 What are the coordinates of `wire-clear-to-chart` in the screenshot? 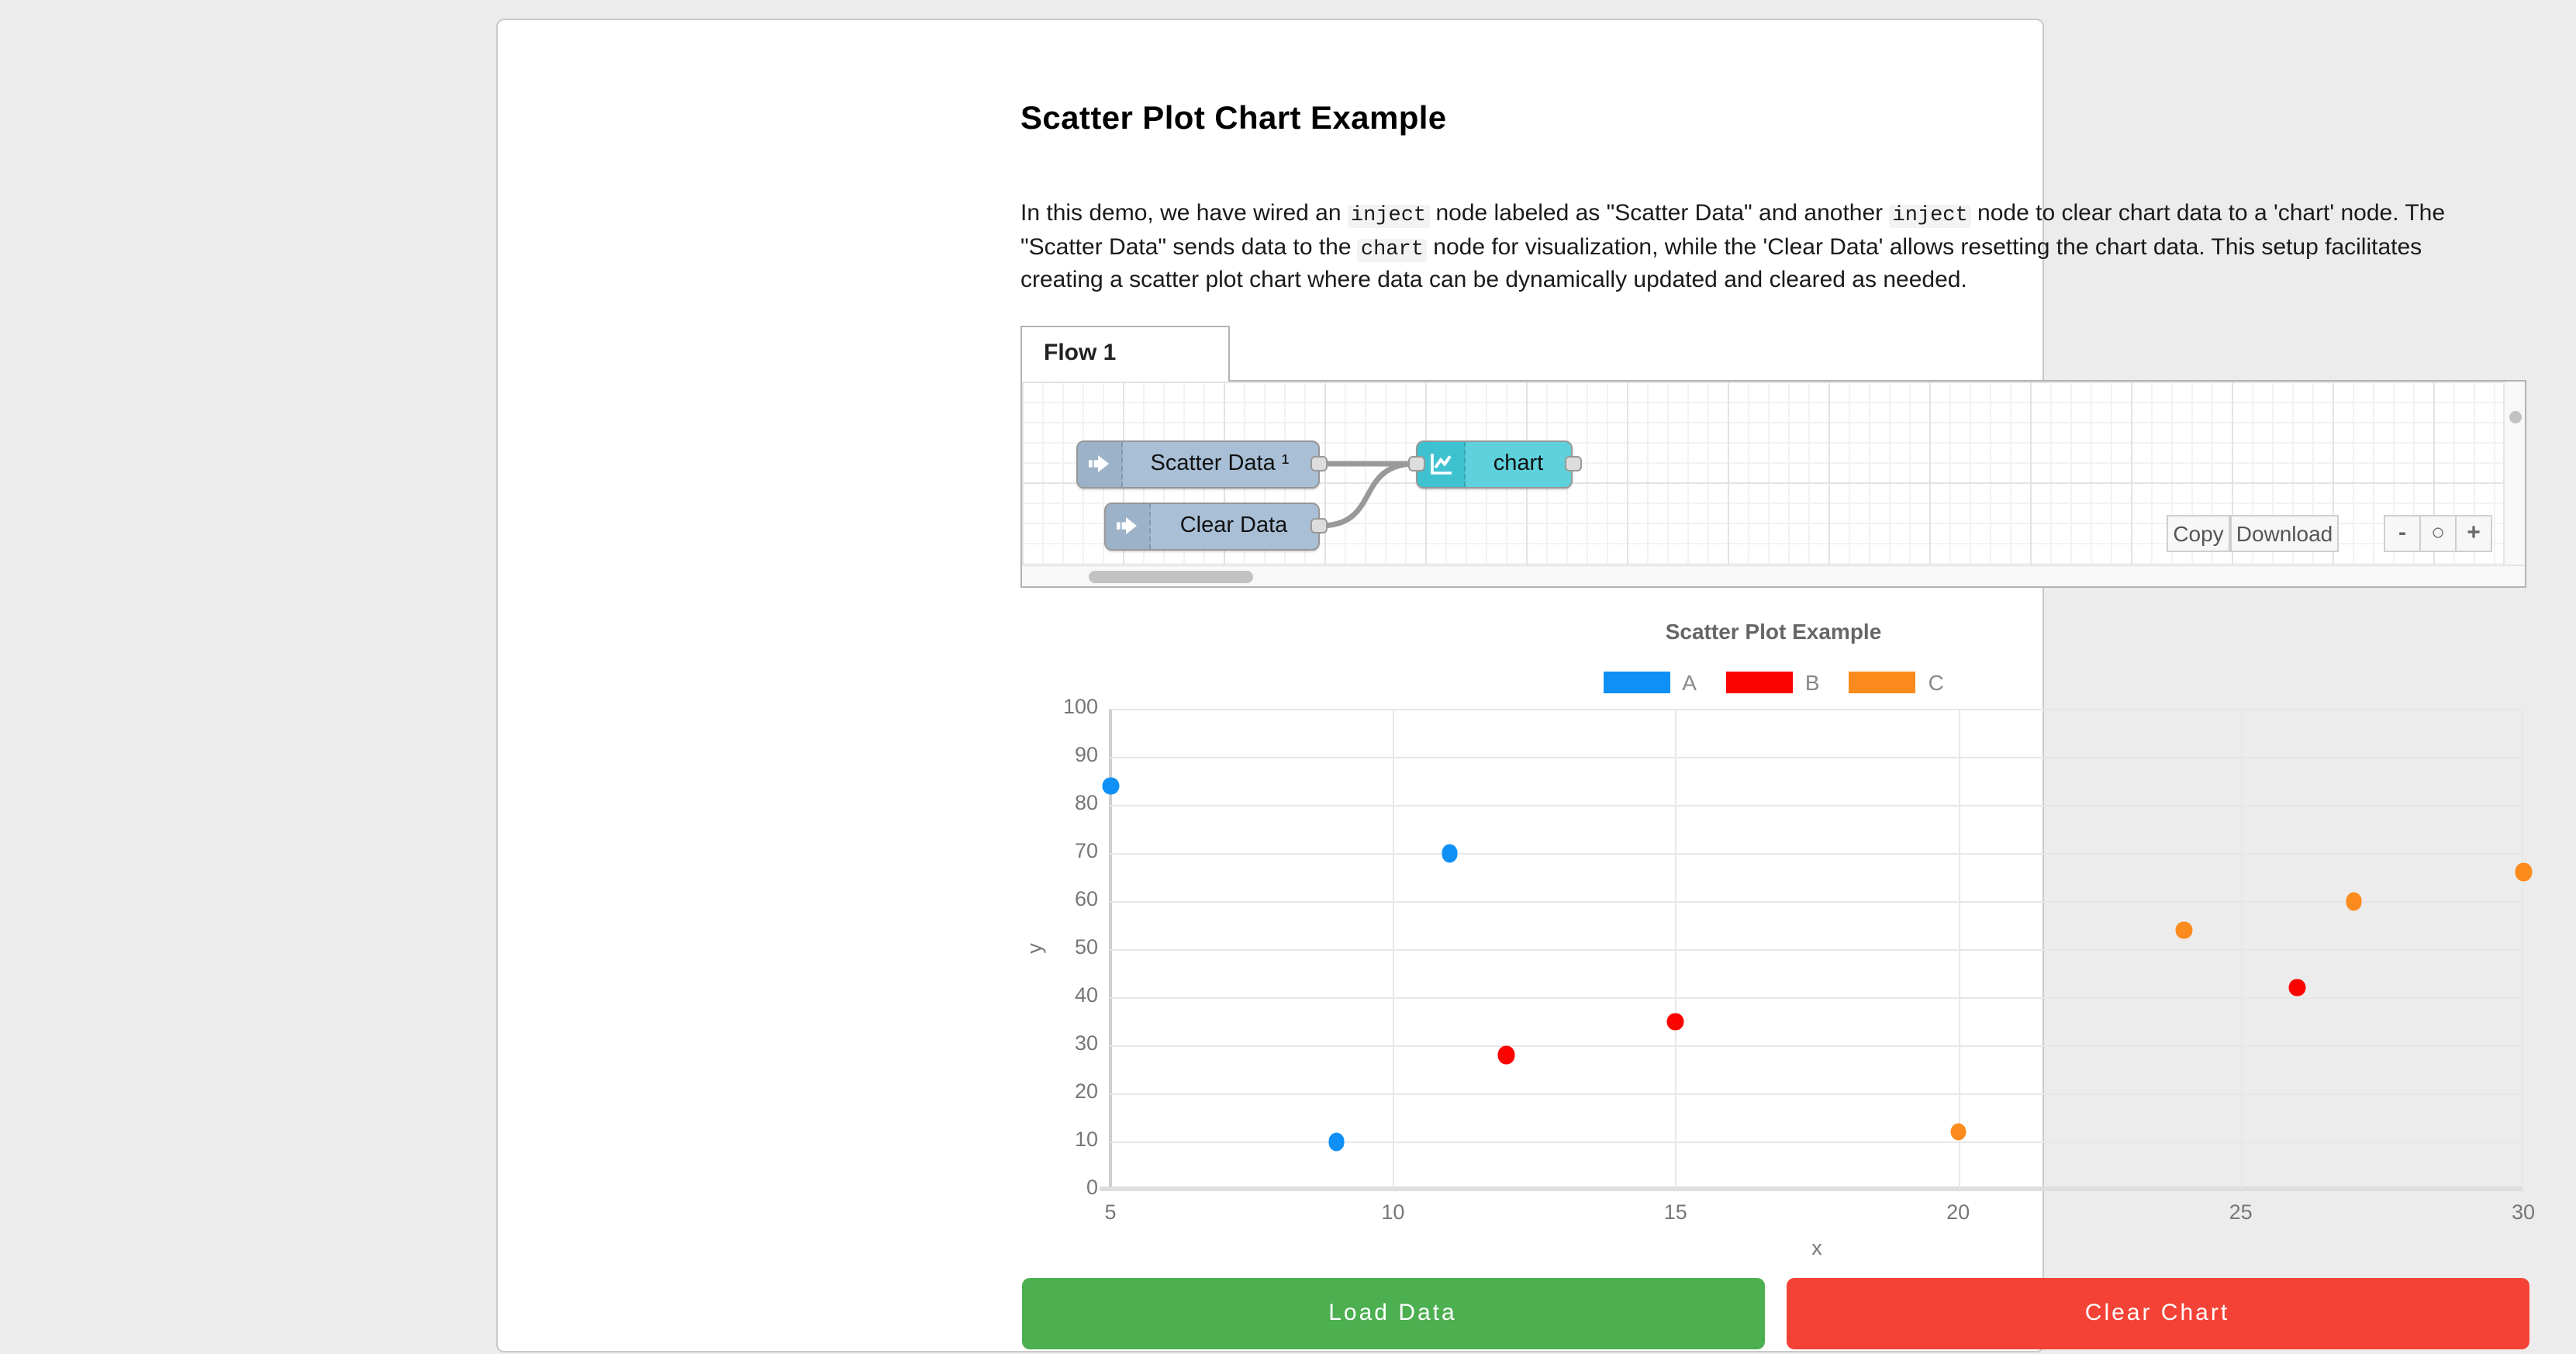 It's located at (1368, 495).